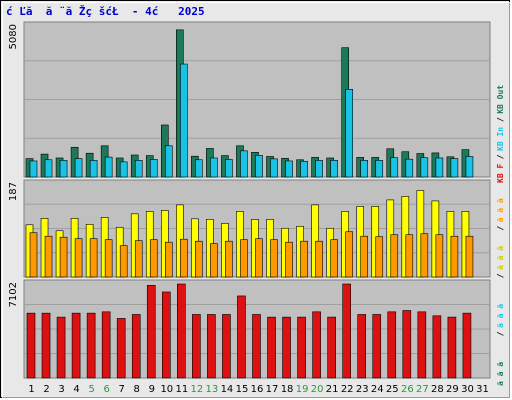 Image resolution: width=512 pixels, height=400 pixels. What do you see at coordinates (122, 389) in the screenshot?
I see `x-tick-day-7: 7` at bounding box center [122, 389].